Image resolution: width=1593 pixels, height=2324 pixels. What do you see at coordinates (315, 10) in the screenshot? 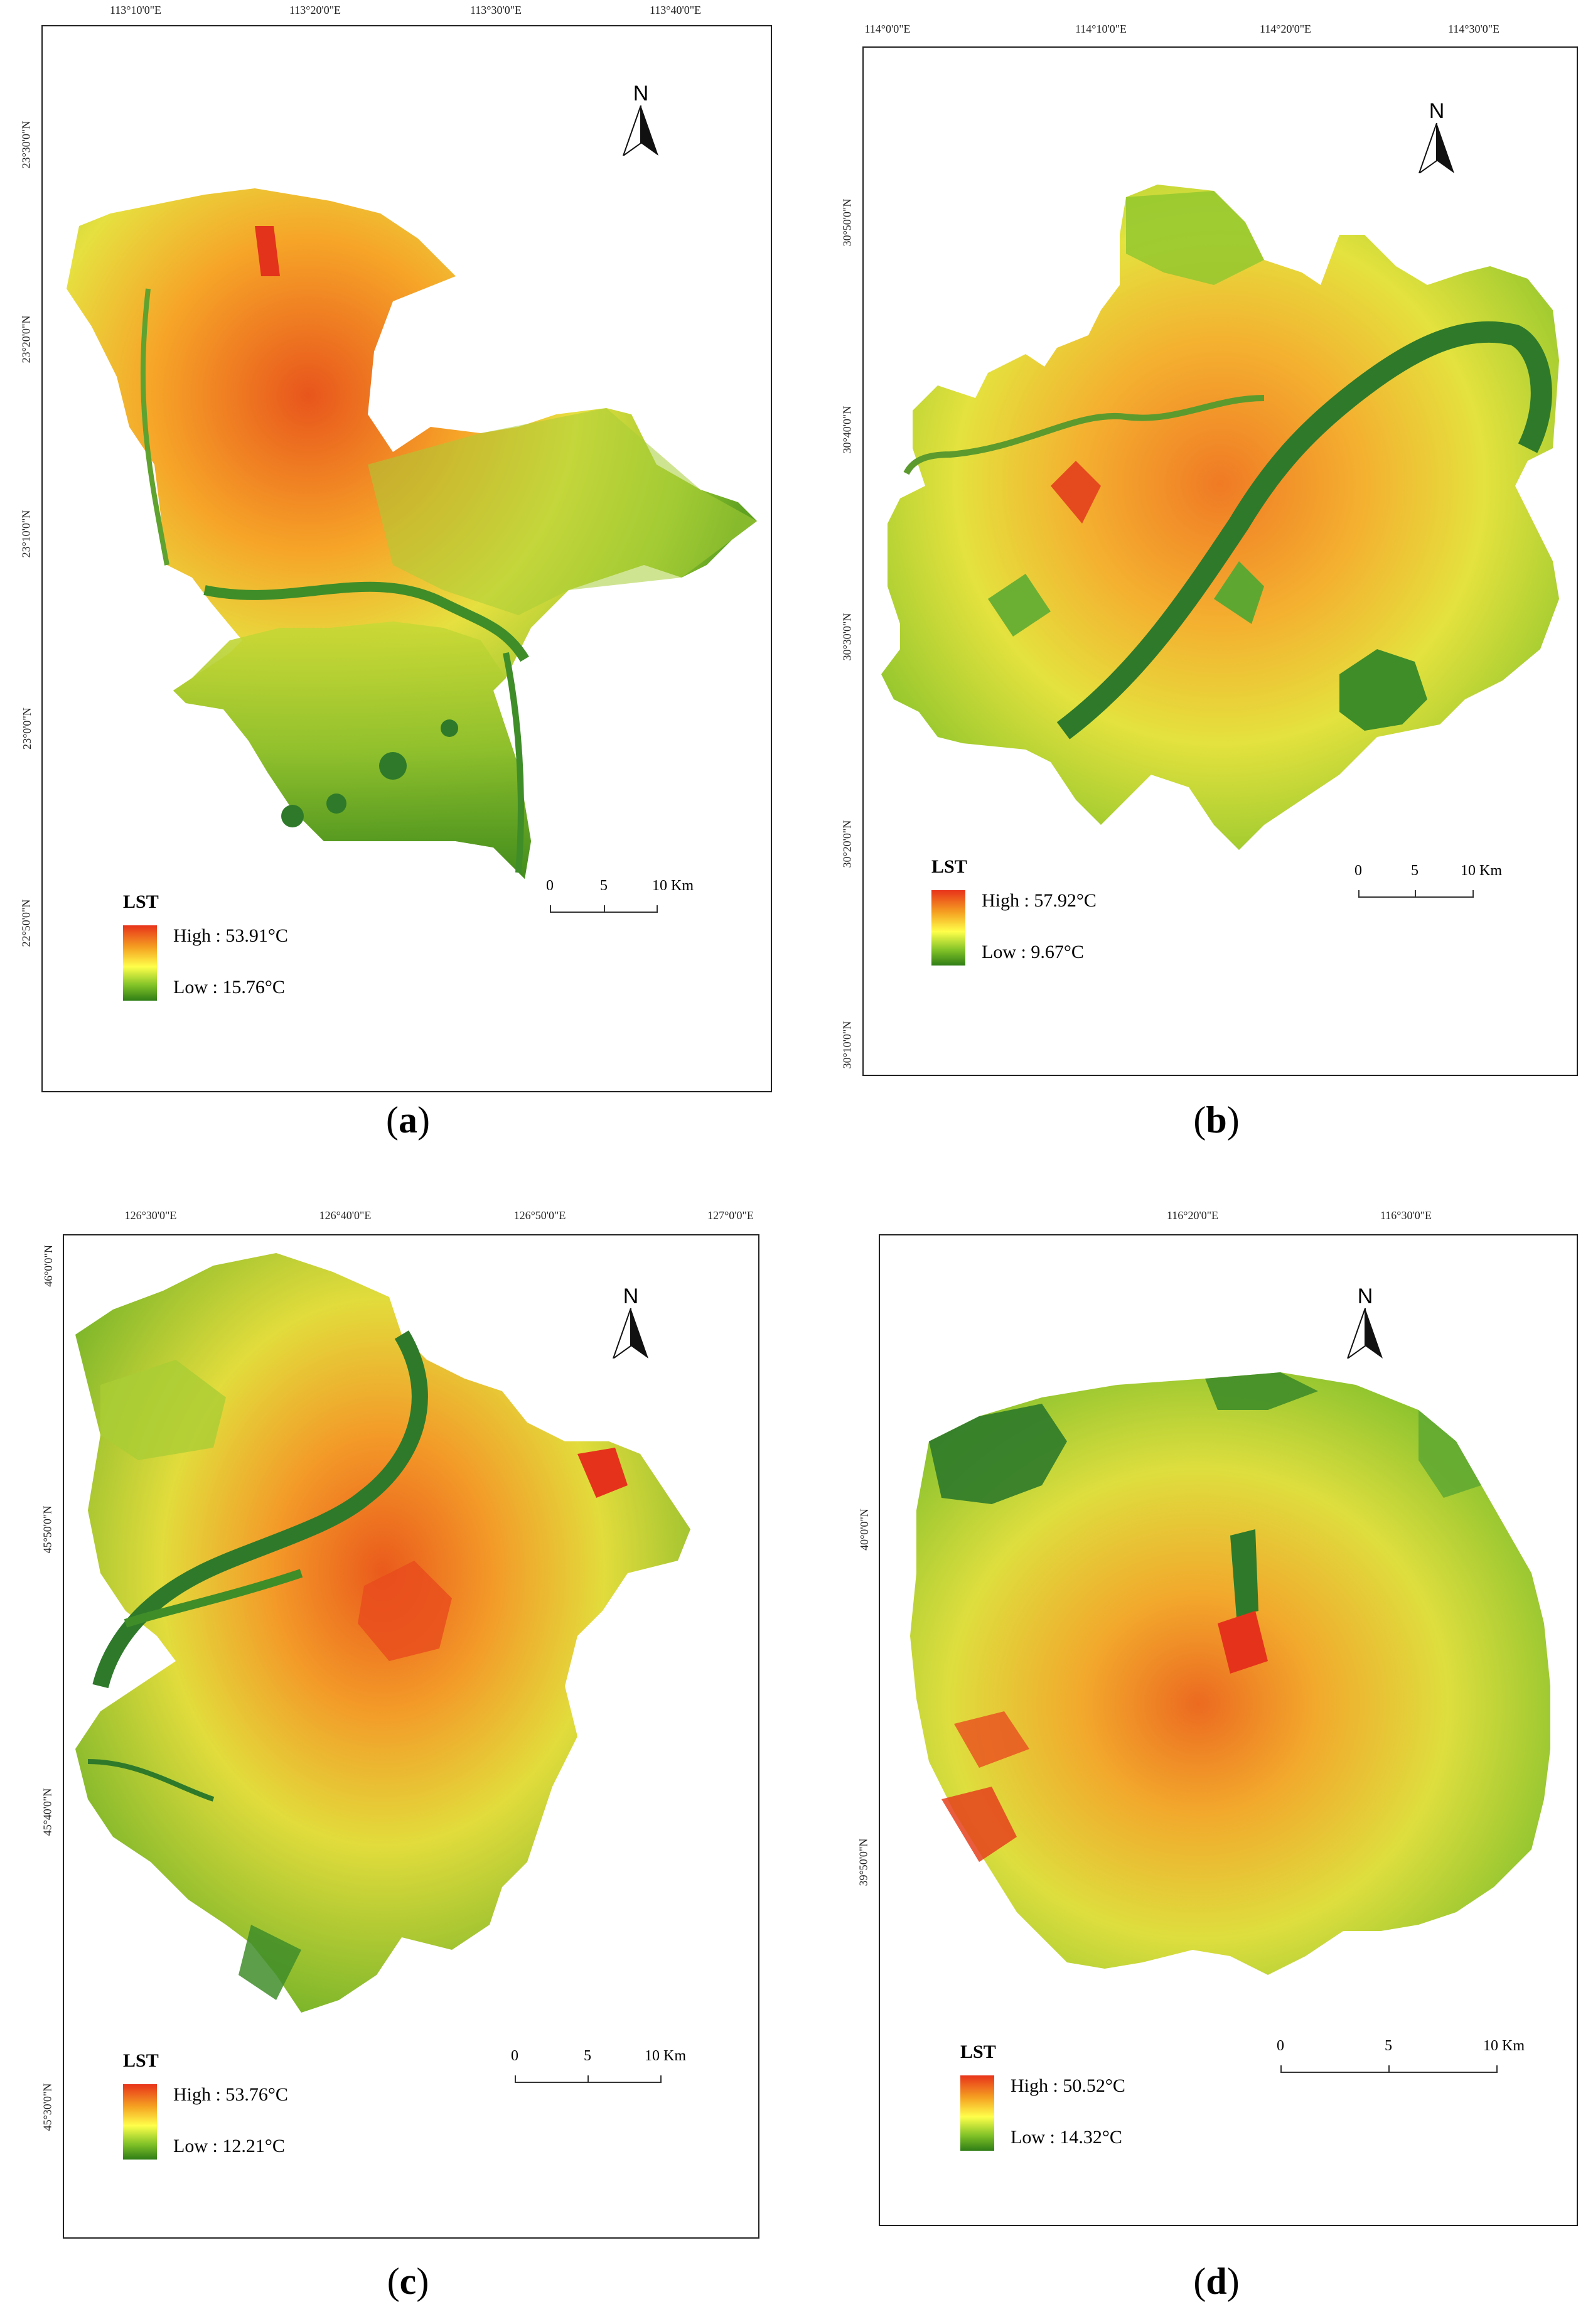
I see `top-tick-label: 113°20'0"E` at bounding box center [315, 10].